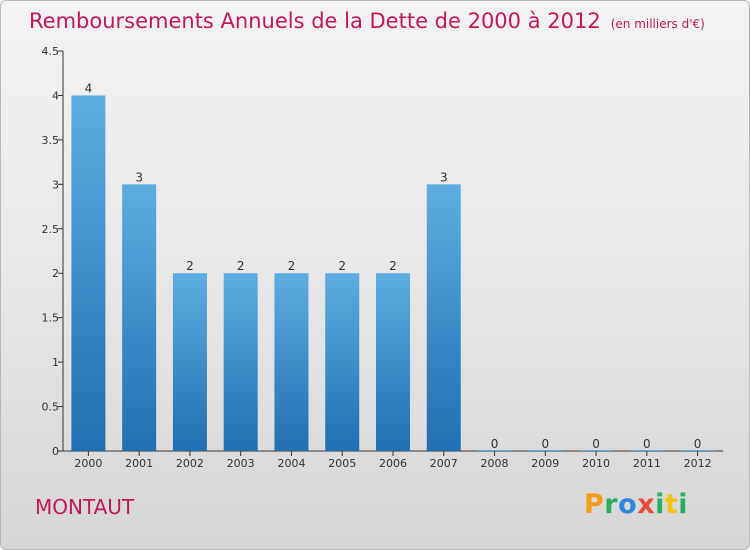  Describe the element at coordinates (444, 463) in the screenshot. I see `x-tick-label: 2007` at that location.